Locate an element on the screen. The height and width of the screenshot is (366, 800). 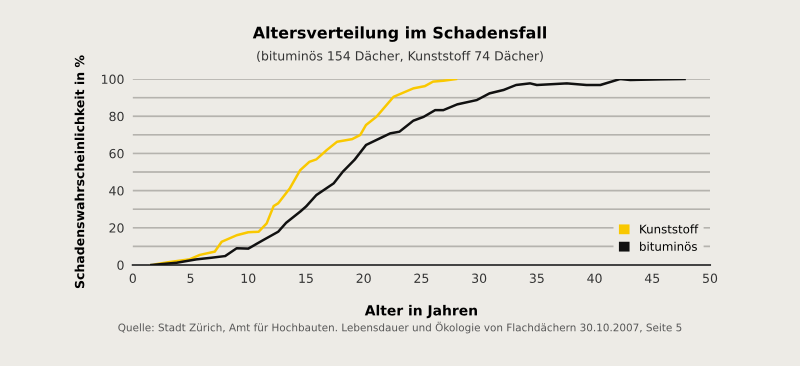
y-tick-label: 100 is located at coordinates (113, 79).